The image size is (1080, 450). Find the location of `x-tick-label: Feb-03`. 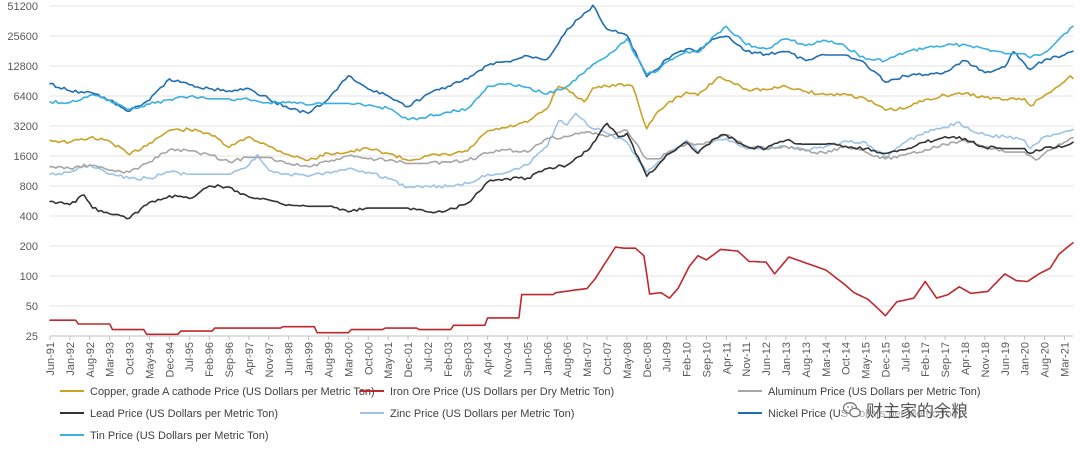

x-tick-label: Feb-03 is located at coordinates (449, 359).